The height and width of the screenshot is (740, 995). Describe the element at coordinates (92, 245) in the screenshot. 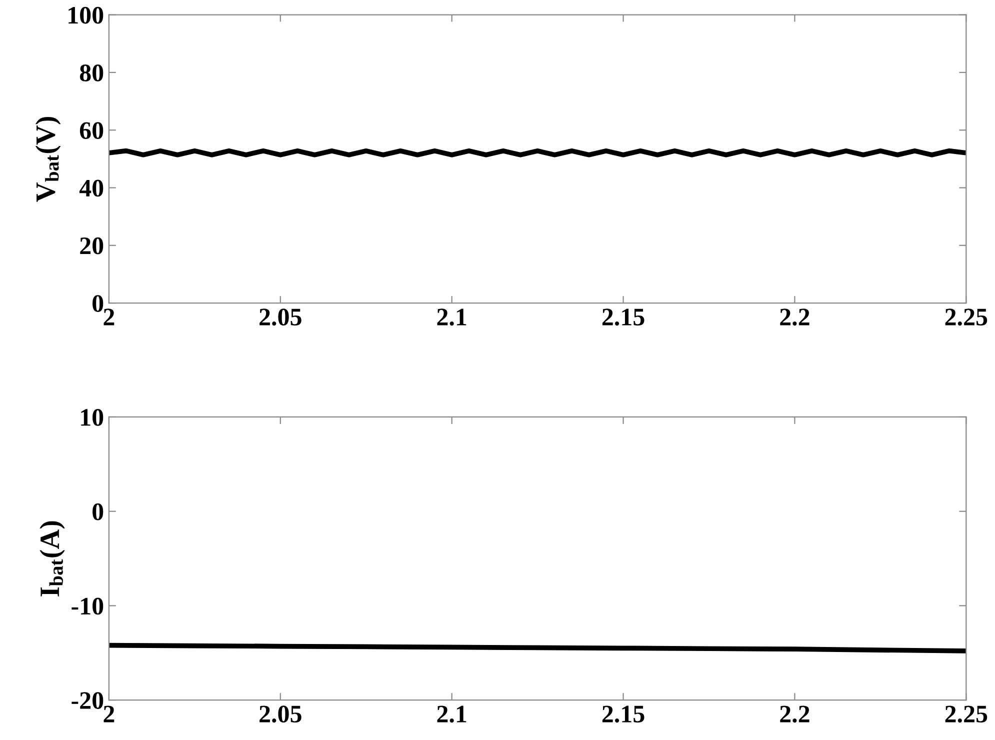

I see `y-tick-label: 20` at that location.